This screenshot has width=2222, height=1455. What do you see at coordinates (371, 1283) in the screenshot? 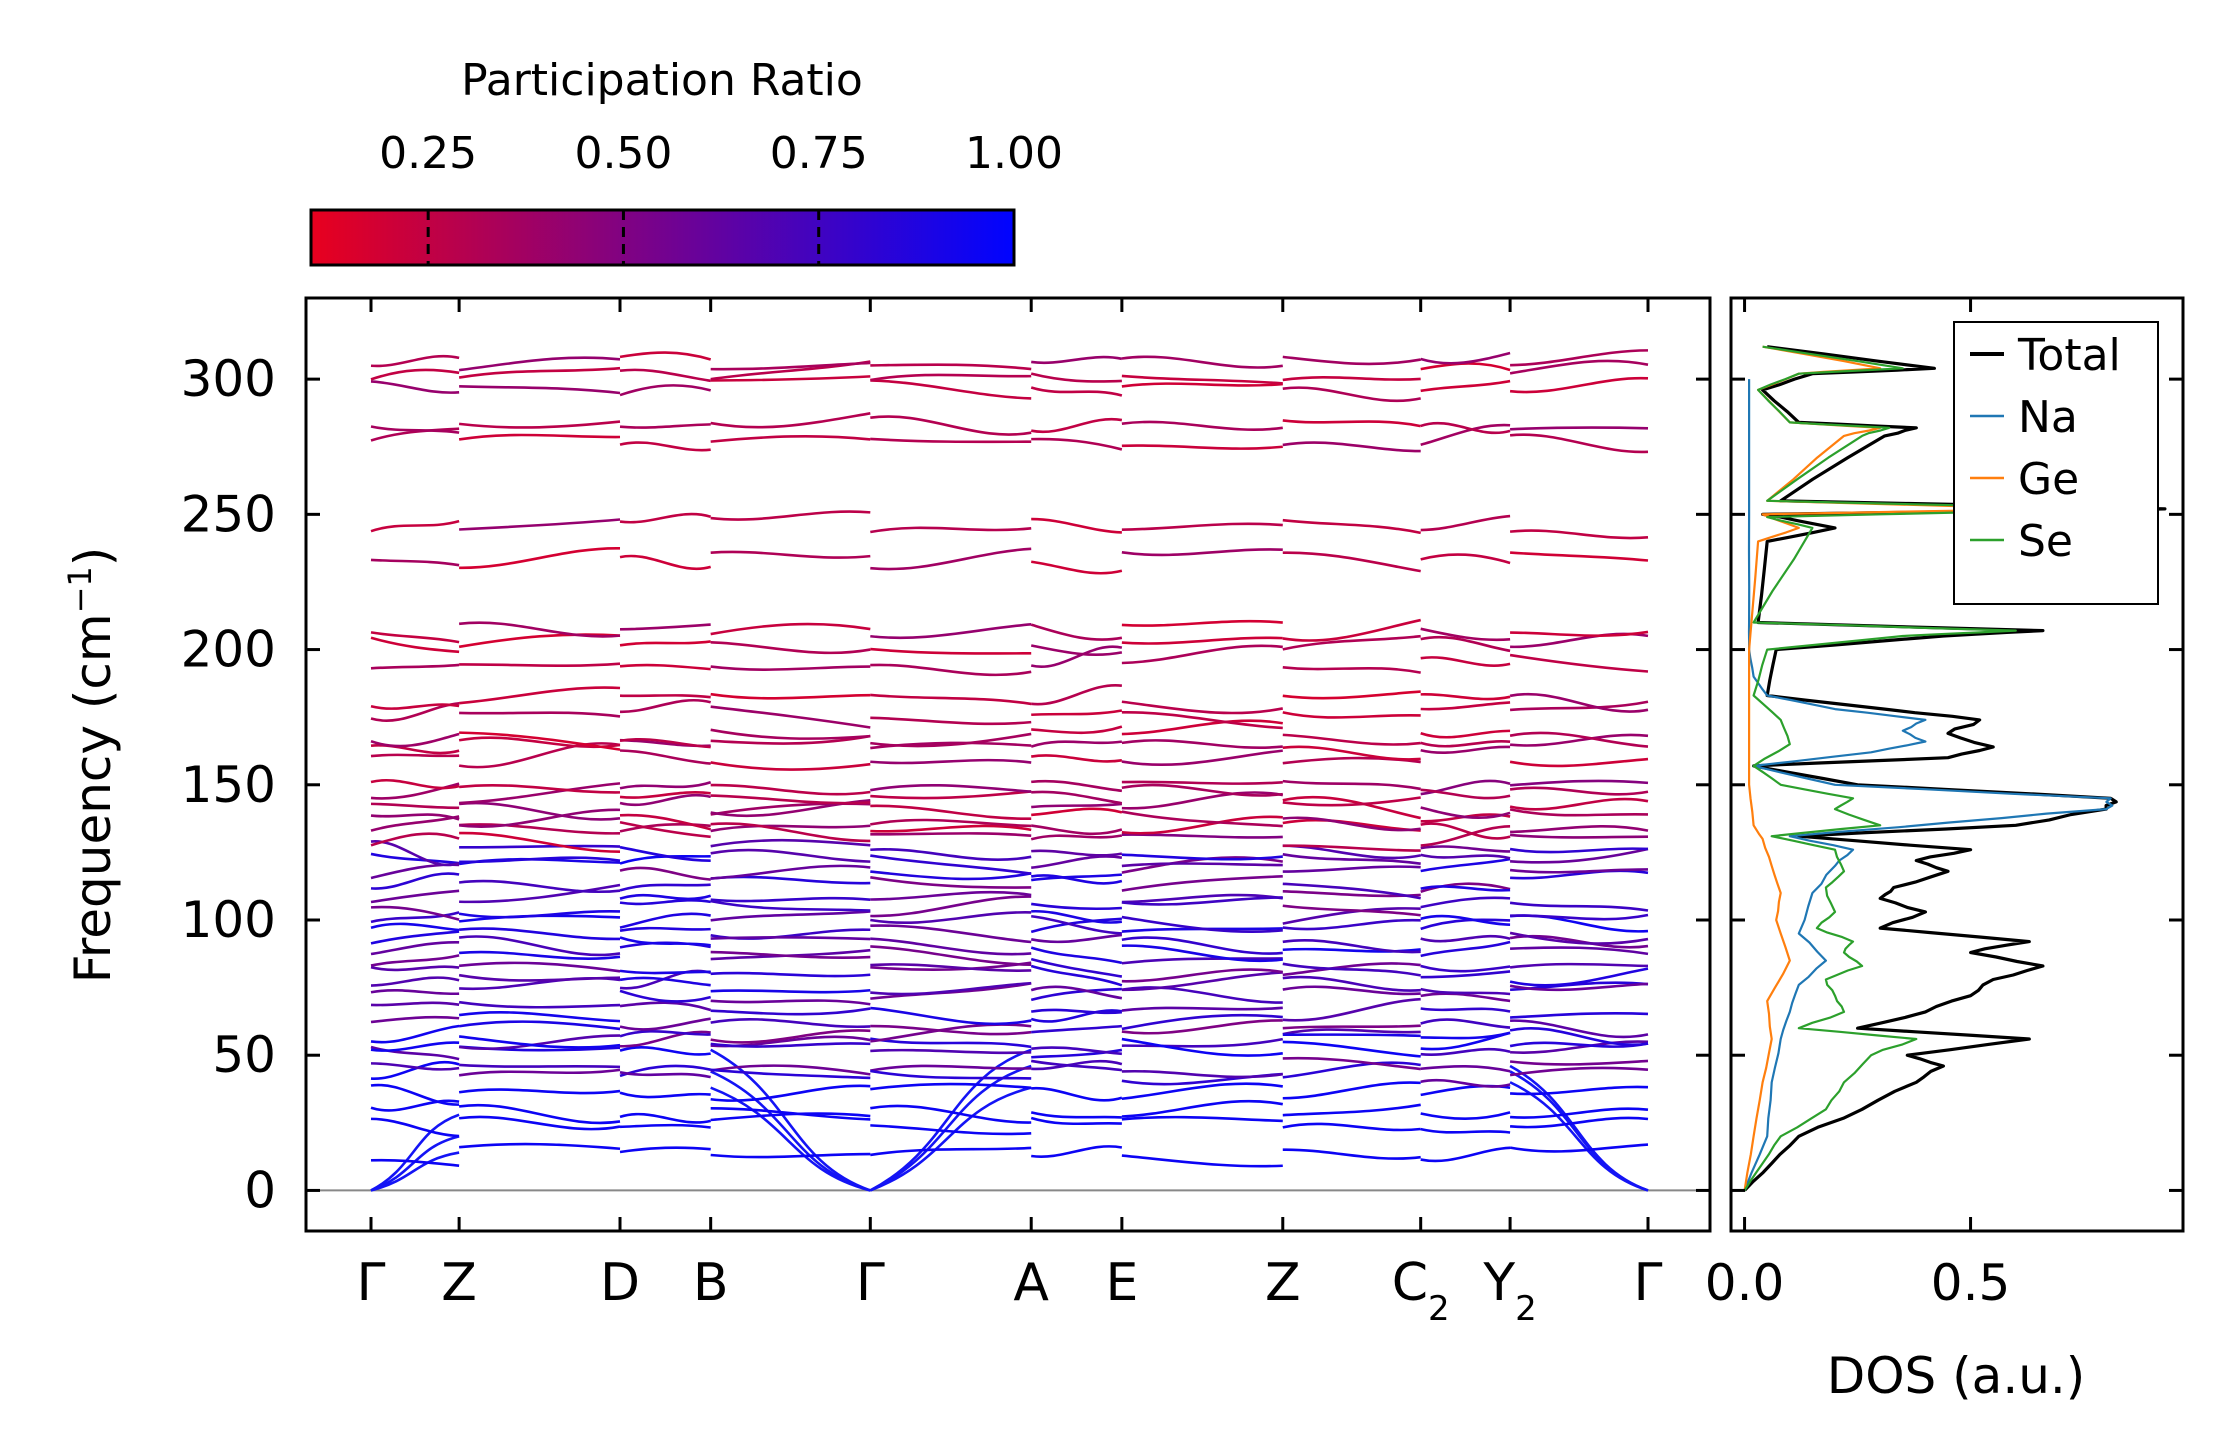
I see `k-point-label: Γ` at bounding box center [371, 1283].